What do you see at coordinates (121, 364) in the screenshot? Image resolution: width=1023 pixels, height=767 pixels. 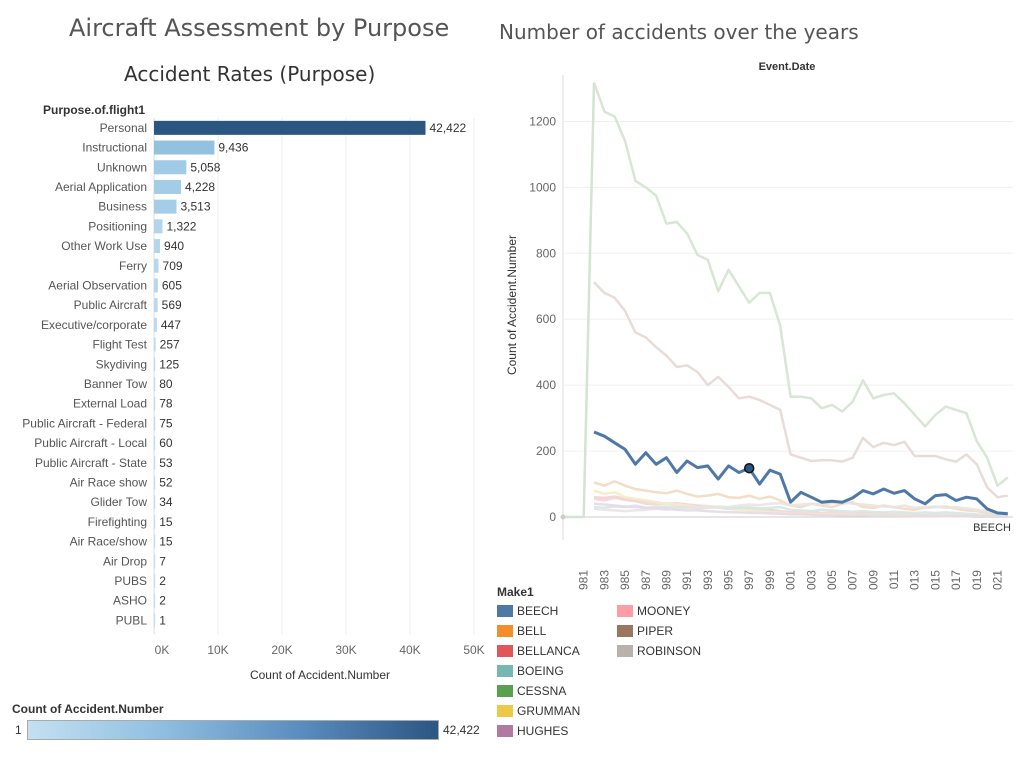 I see `bar-category-label: Skydiving` at bounding box center [121, 364].